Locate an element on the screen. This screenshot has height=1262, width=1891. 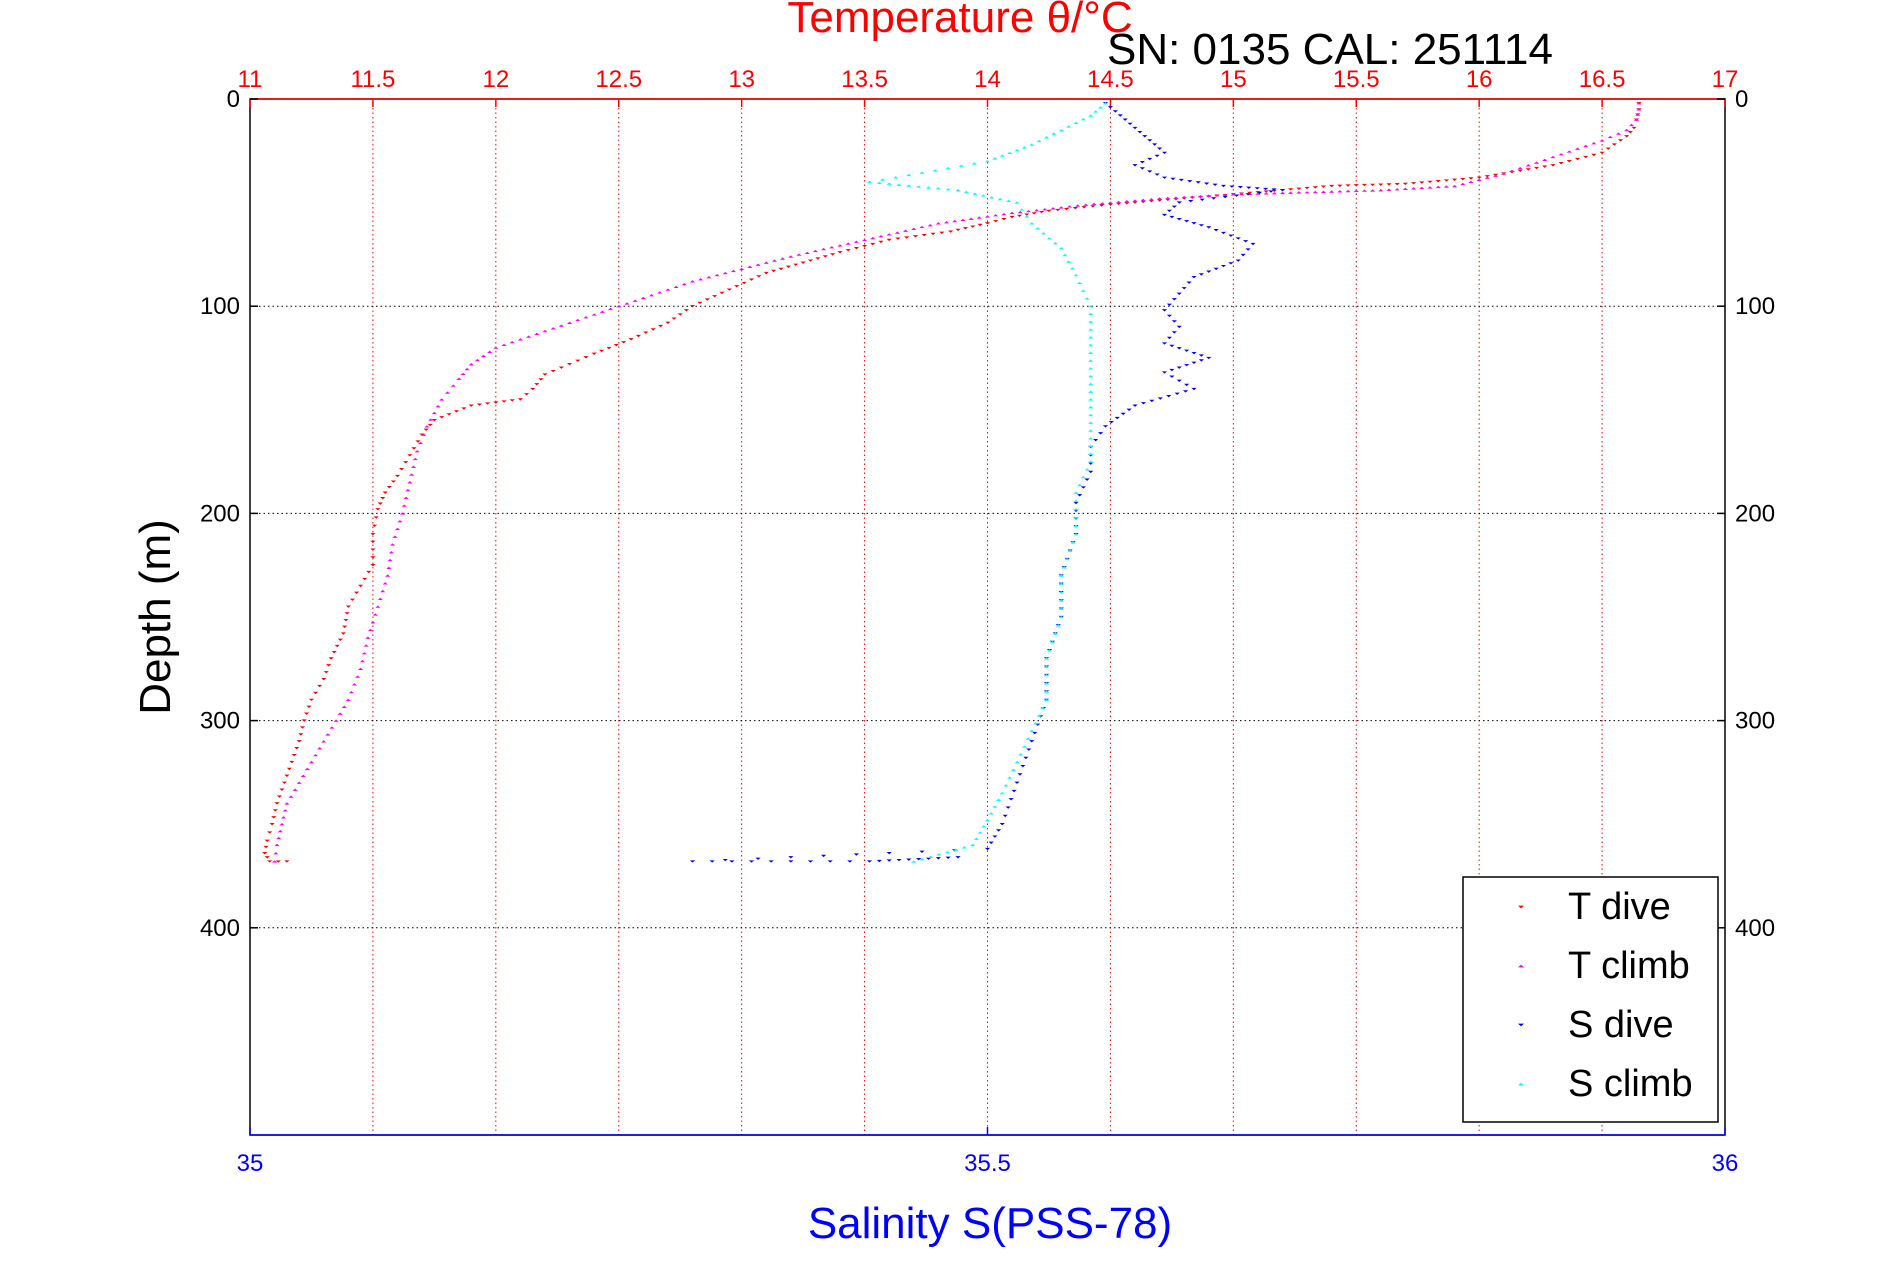
temperature-tick-label: 13 is located at coordinates (741, 79).